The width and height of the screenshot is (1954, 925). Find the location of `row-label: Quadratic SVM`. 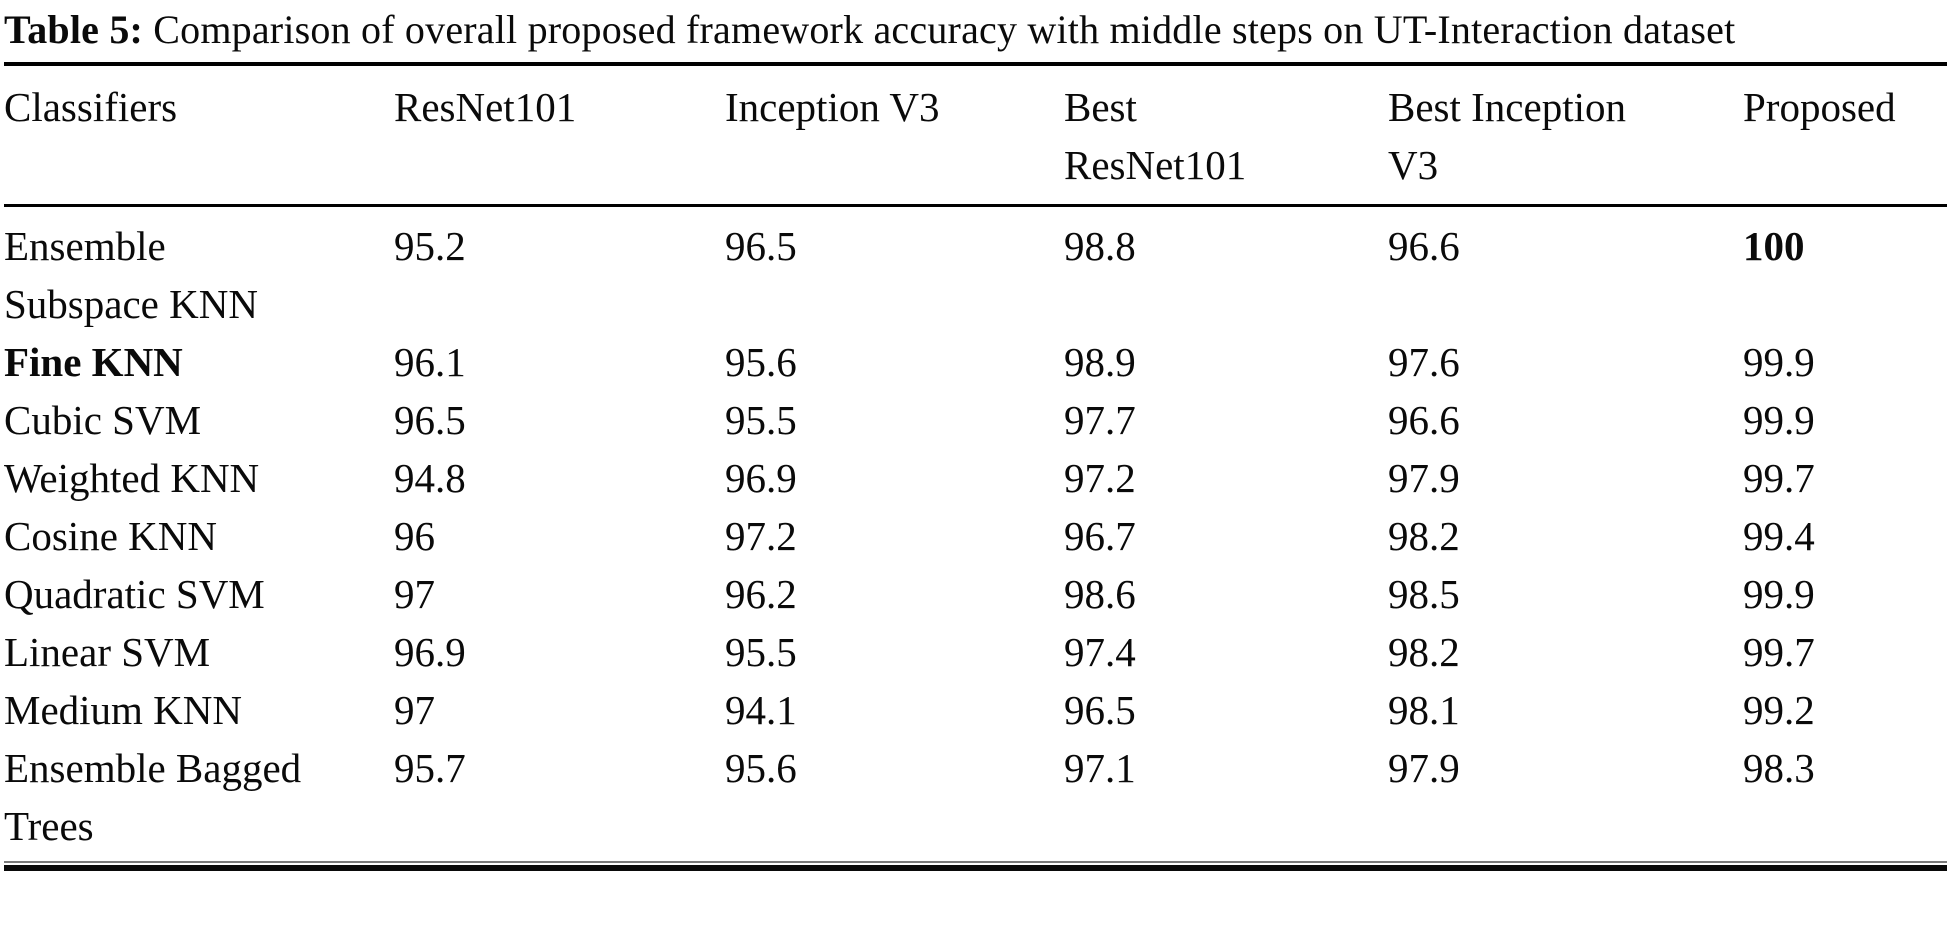

row-label: Quadratic SVM is located at coordinates (134, 594).